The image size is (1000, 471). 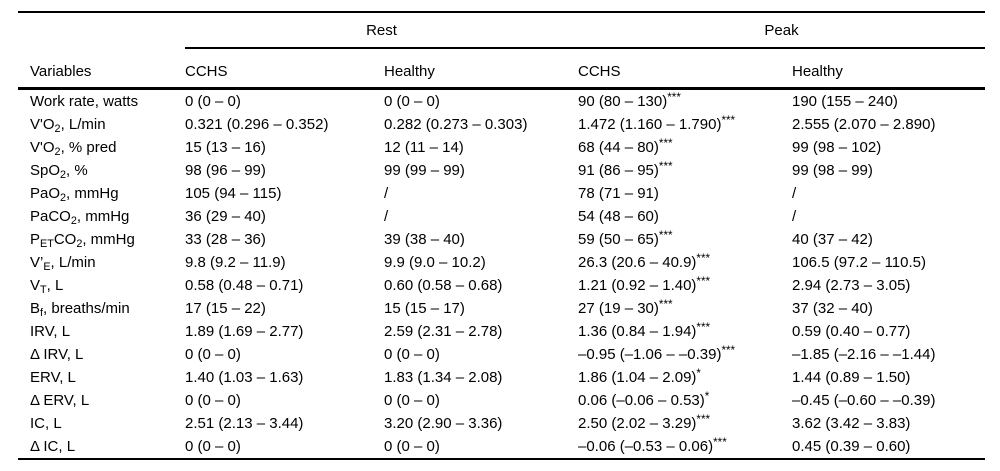 I want to click on value-cell: 37 (32 – 40), so click(x=832, y=308).